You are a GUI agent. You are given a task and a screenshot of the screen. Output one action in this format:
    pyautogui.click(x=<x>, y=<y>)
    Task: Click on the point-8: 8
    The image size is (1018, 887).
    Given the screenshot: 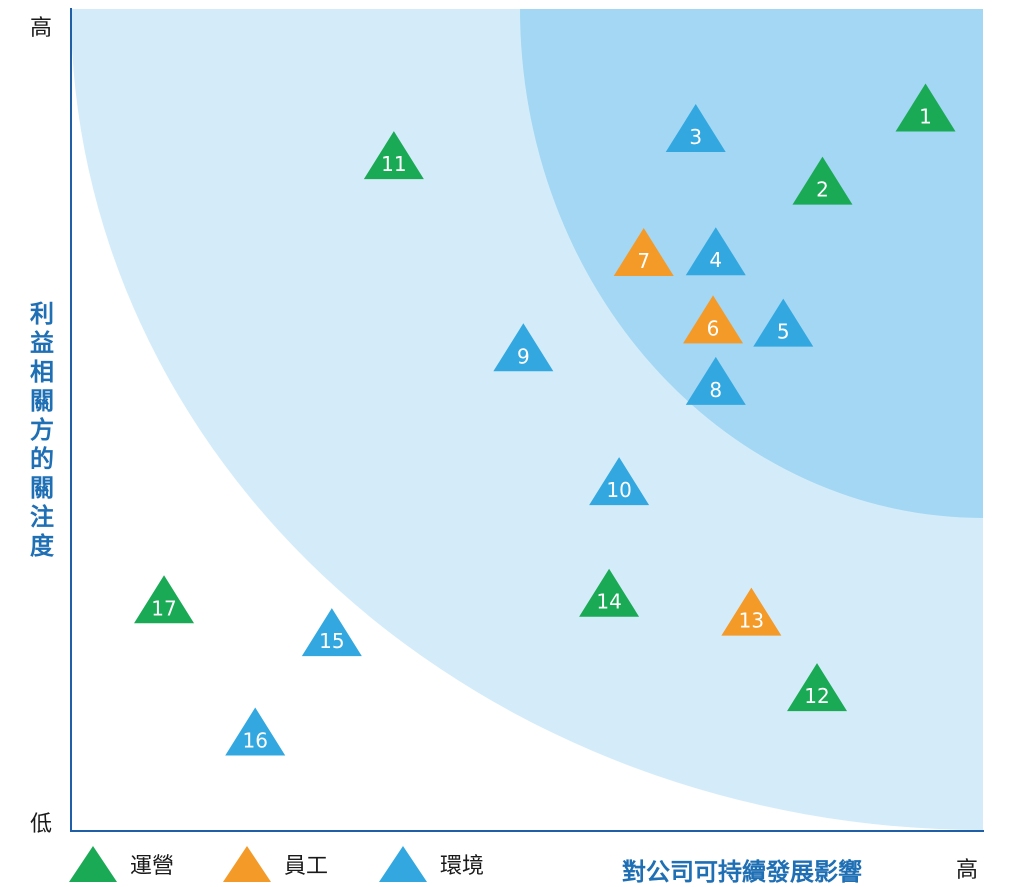 What is the action you would take?
    pyautogui.click(x=715, y=380)
    